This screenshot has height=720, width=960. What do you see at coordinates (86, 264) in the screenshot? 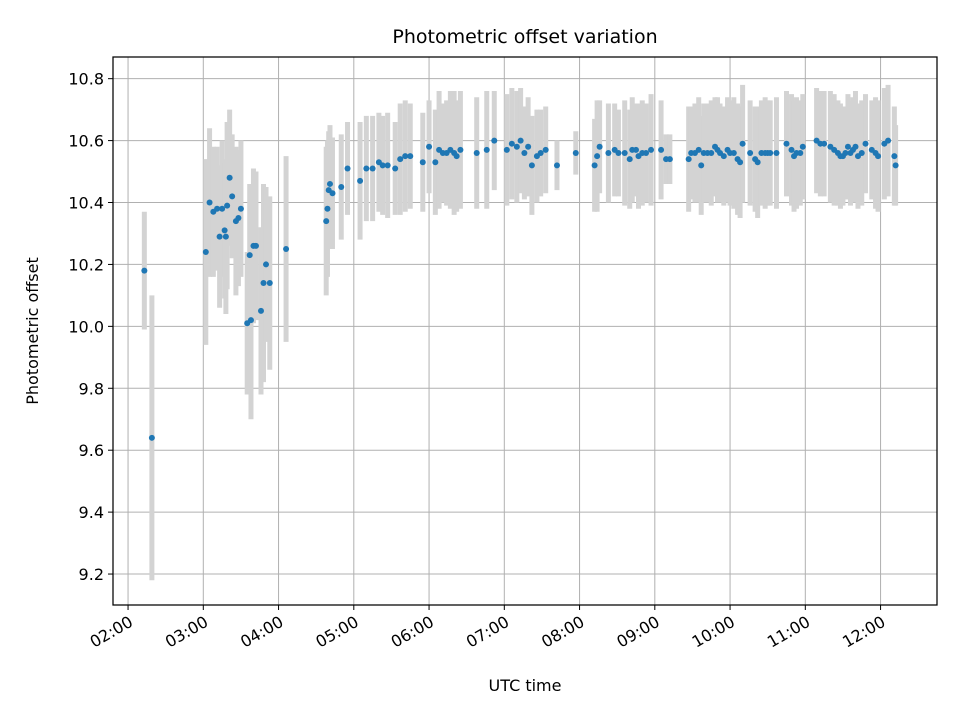
I see `y-tick-label: 10.2` at bounding box center [86, 264].